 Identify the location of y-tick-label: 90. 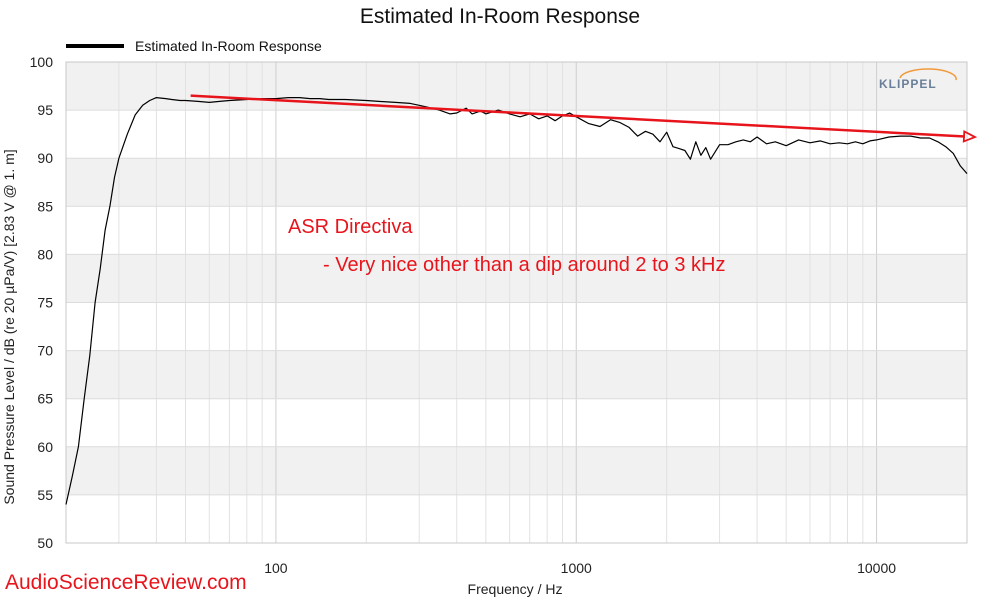
(45, 158).